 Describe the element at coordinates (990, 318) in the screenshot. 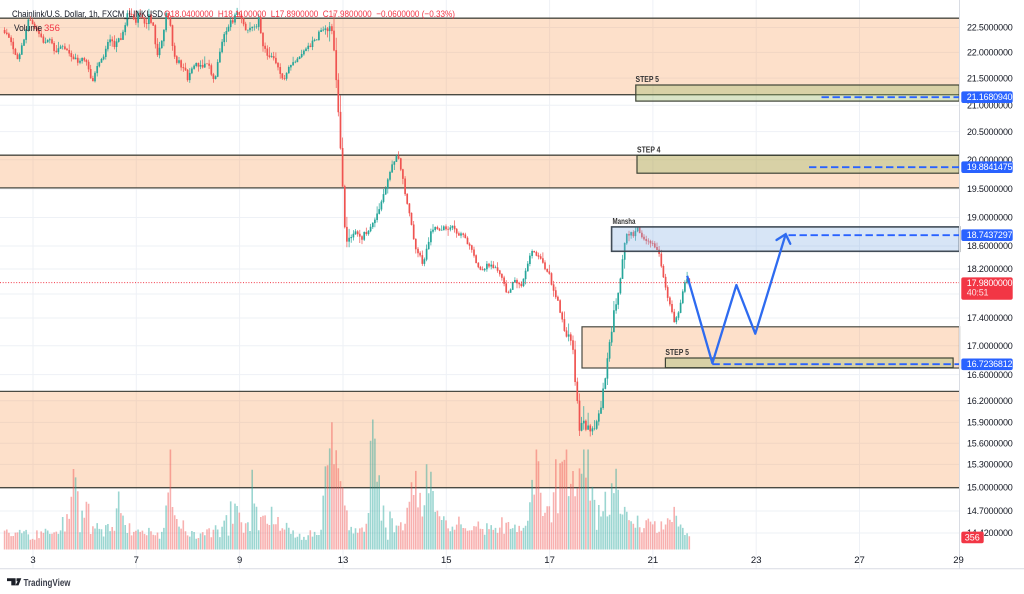

I see `svg-text: 17.4000000` at that location.